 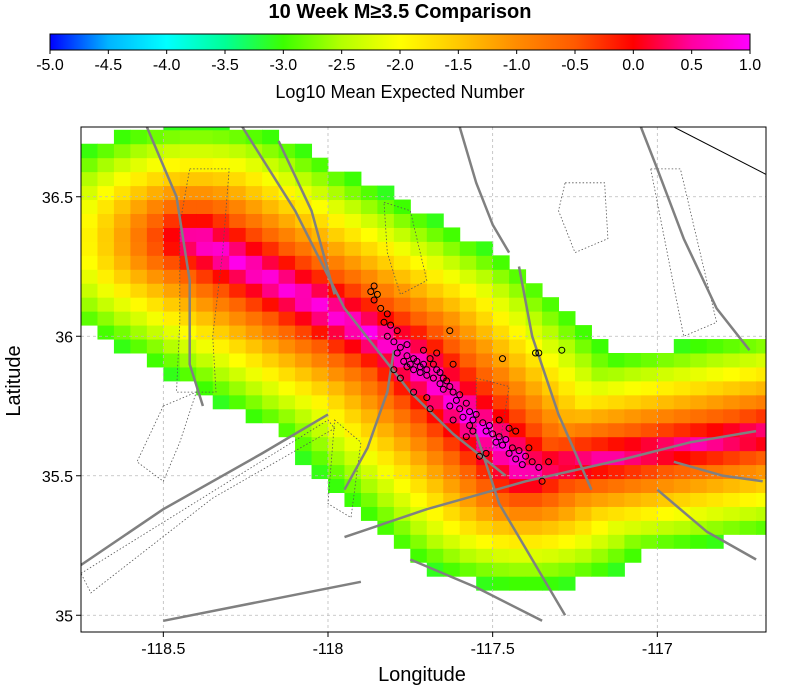 I want to click on colorbar-tick-label: -4.5, so click(x=109, y=65).